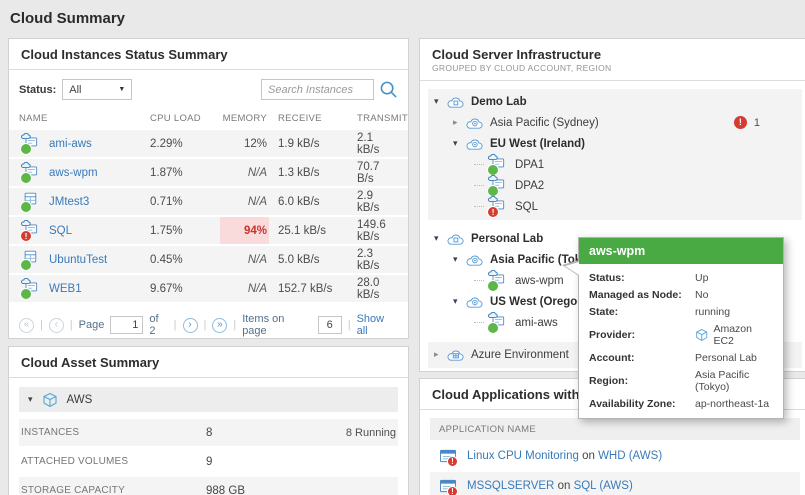  I want to click on table-controls: Status: All ▼, so click(208, 89).